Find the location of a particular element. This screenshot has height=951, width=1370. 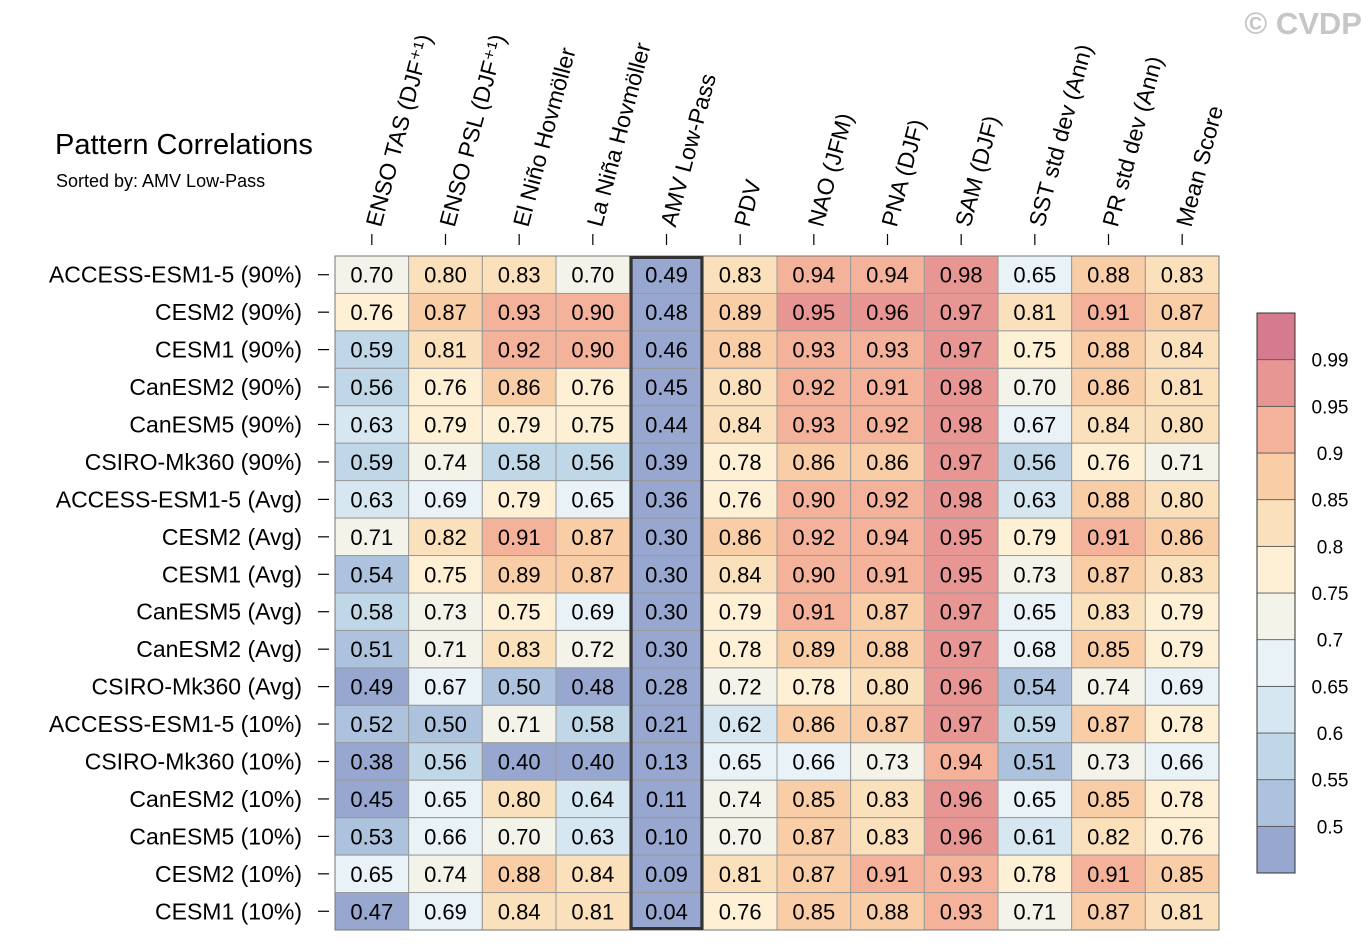

cell-value-label: 0.73 is located at coordinates (1108, 762).